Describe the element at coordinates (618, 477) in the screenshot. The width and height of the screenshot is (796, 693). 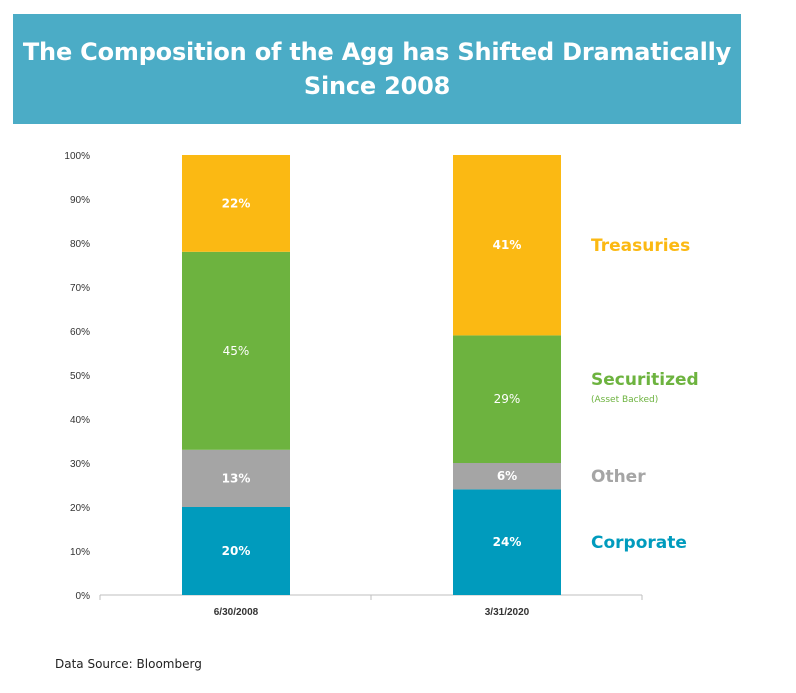
I see `legend-entry: Other` at that location.